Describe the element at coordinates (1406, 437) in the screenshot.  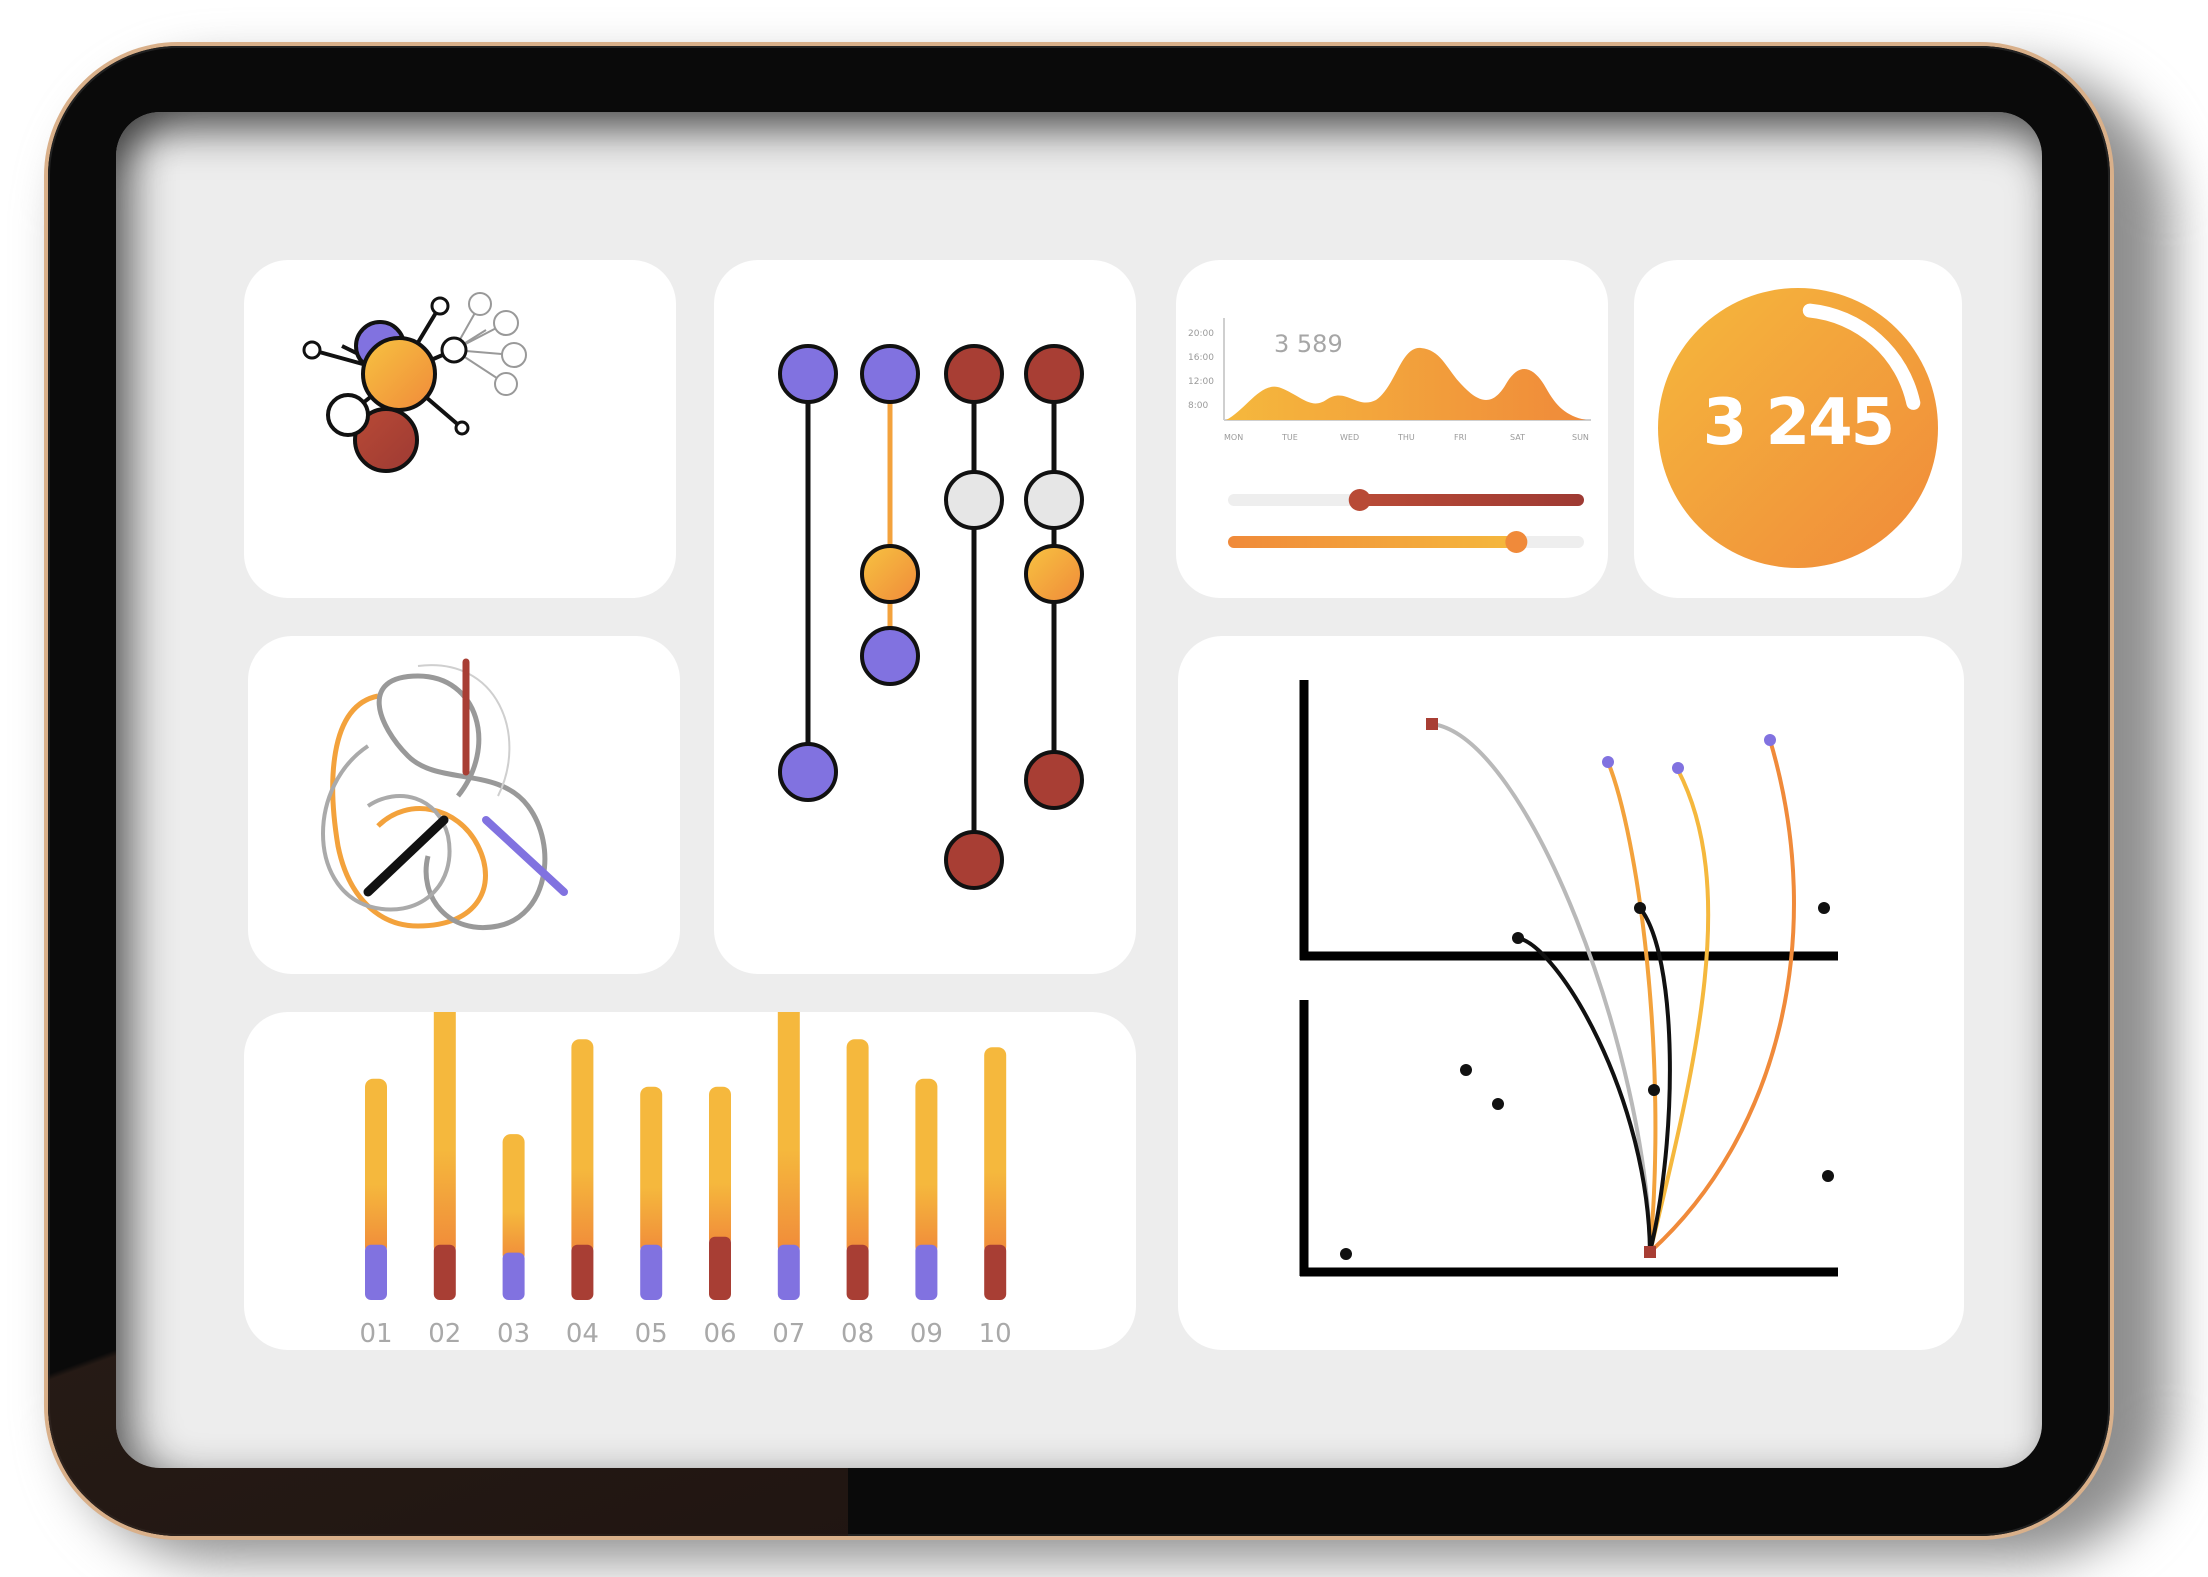
I see `x-tick-3: THU` at that location.